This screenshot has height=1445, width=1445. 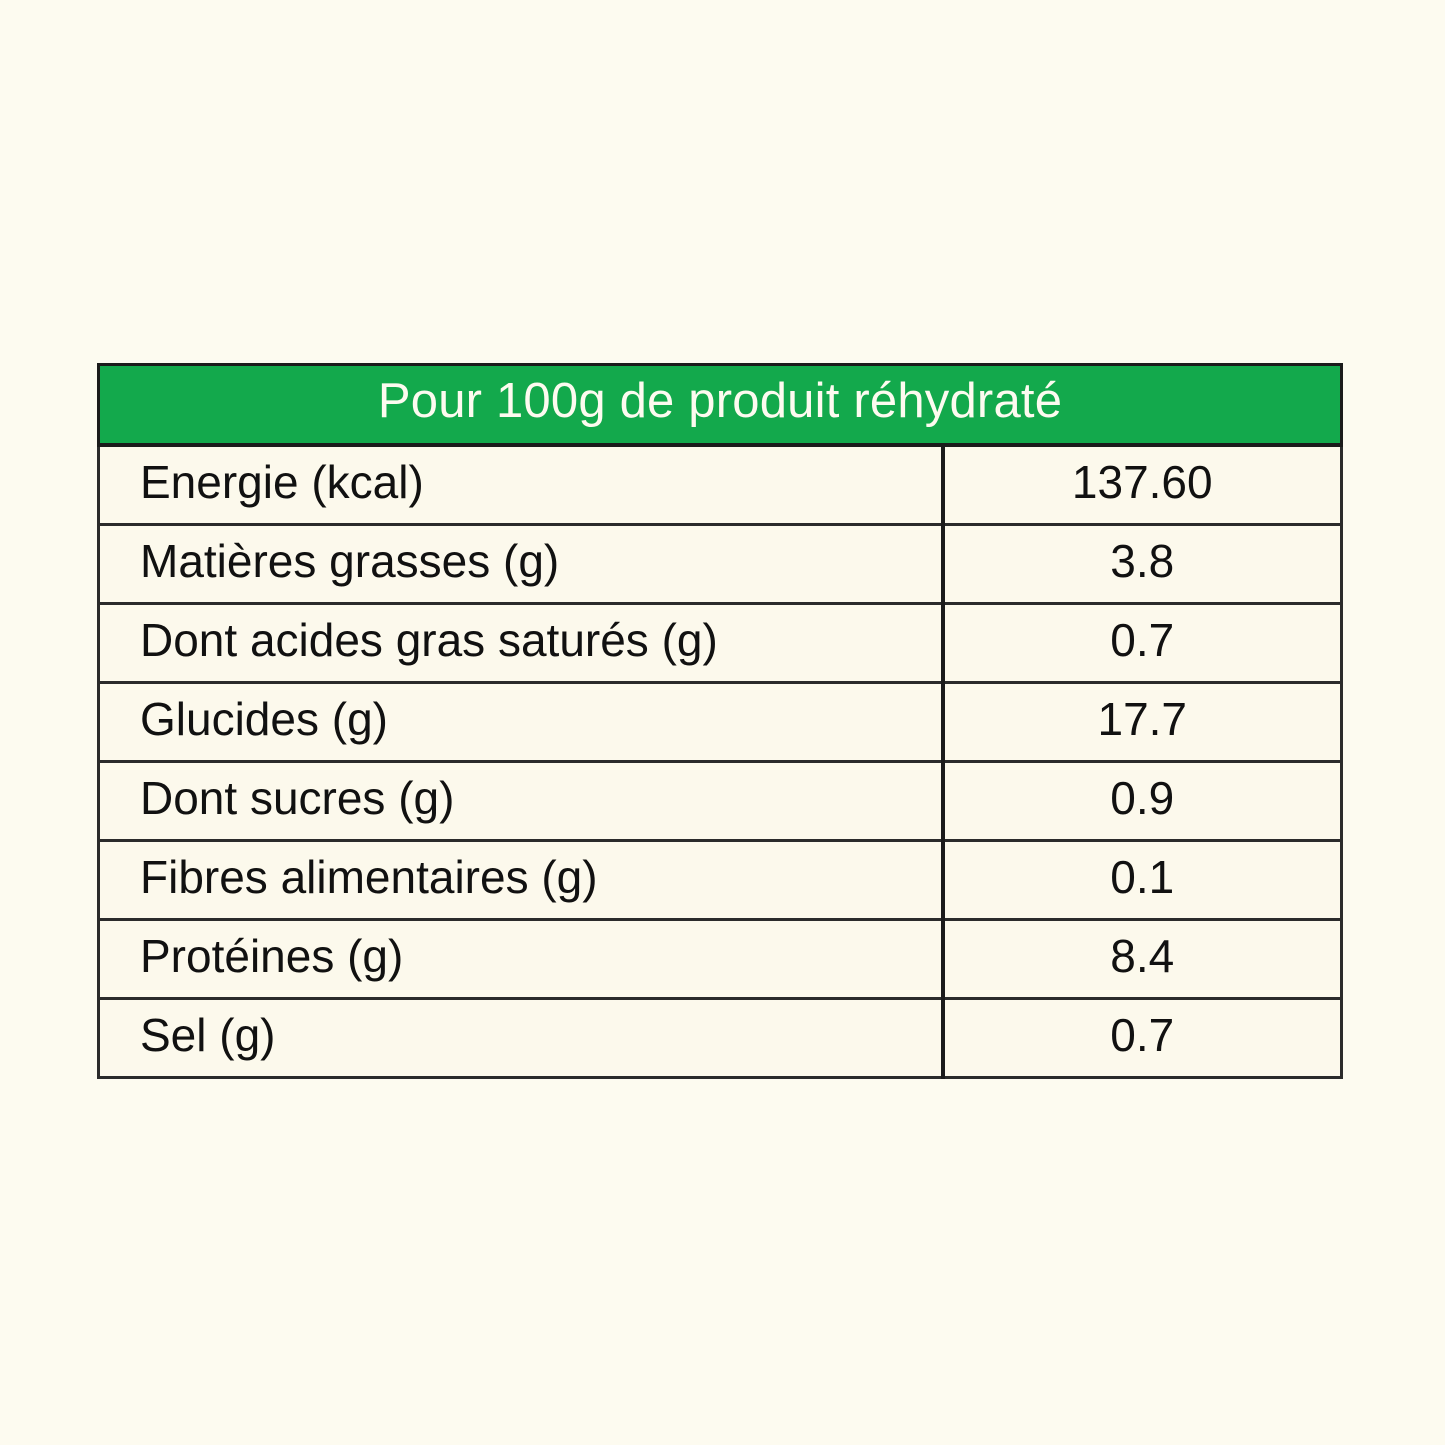 I want to click on nutrient-value: 0.1, so click(x=1142, y=880).